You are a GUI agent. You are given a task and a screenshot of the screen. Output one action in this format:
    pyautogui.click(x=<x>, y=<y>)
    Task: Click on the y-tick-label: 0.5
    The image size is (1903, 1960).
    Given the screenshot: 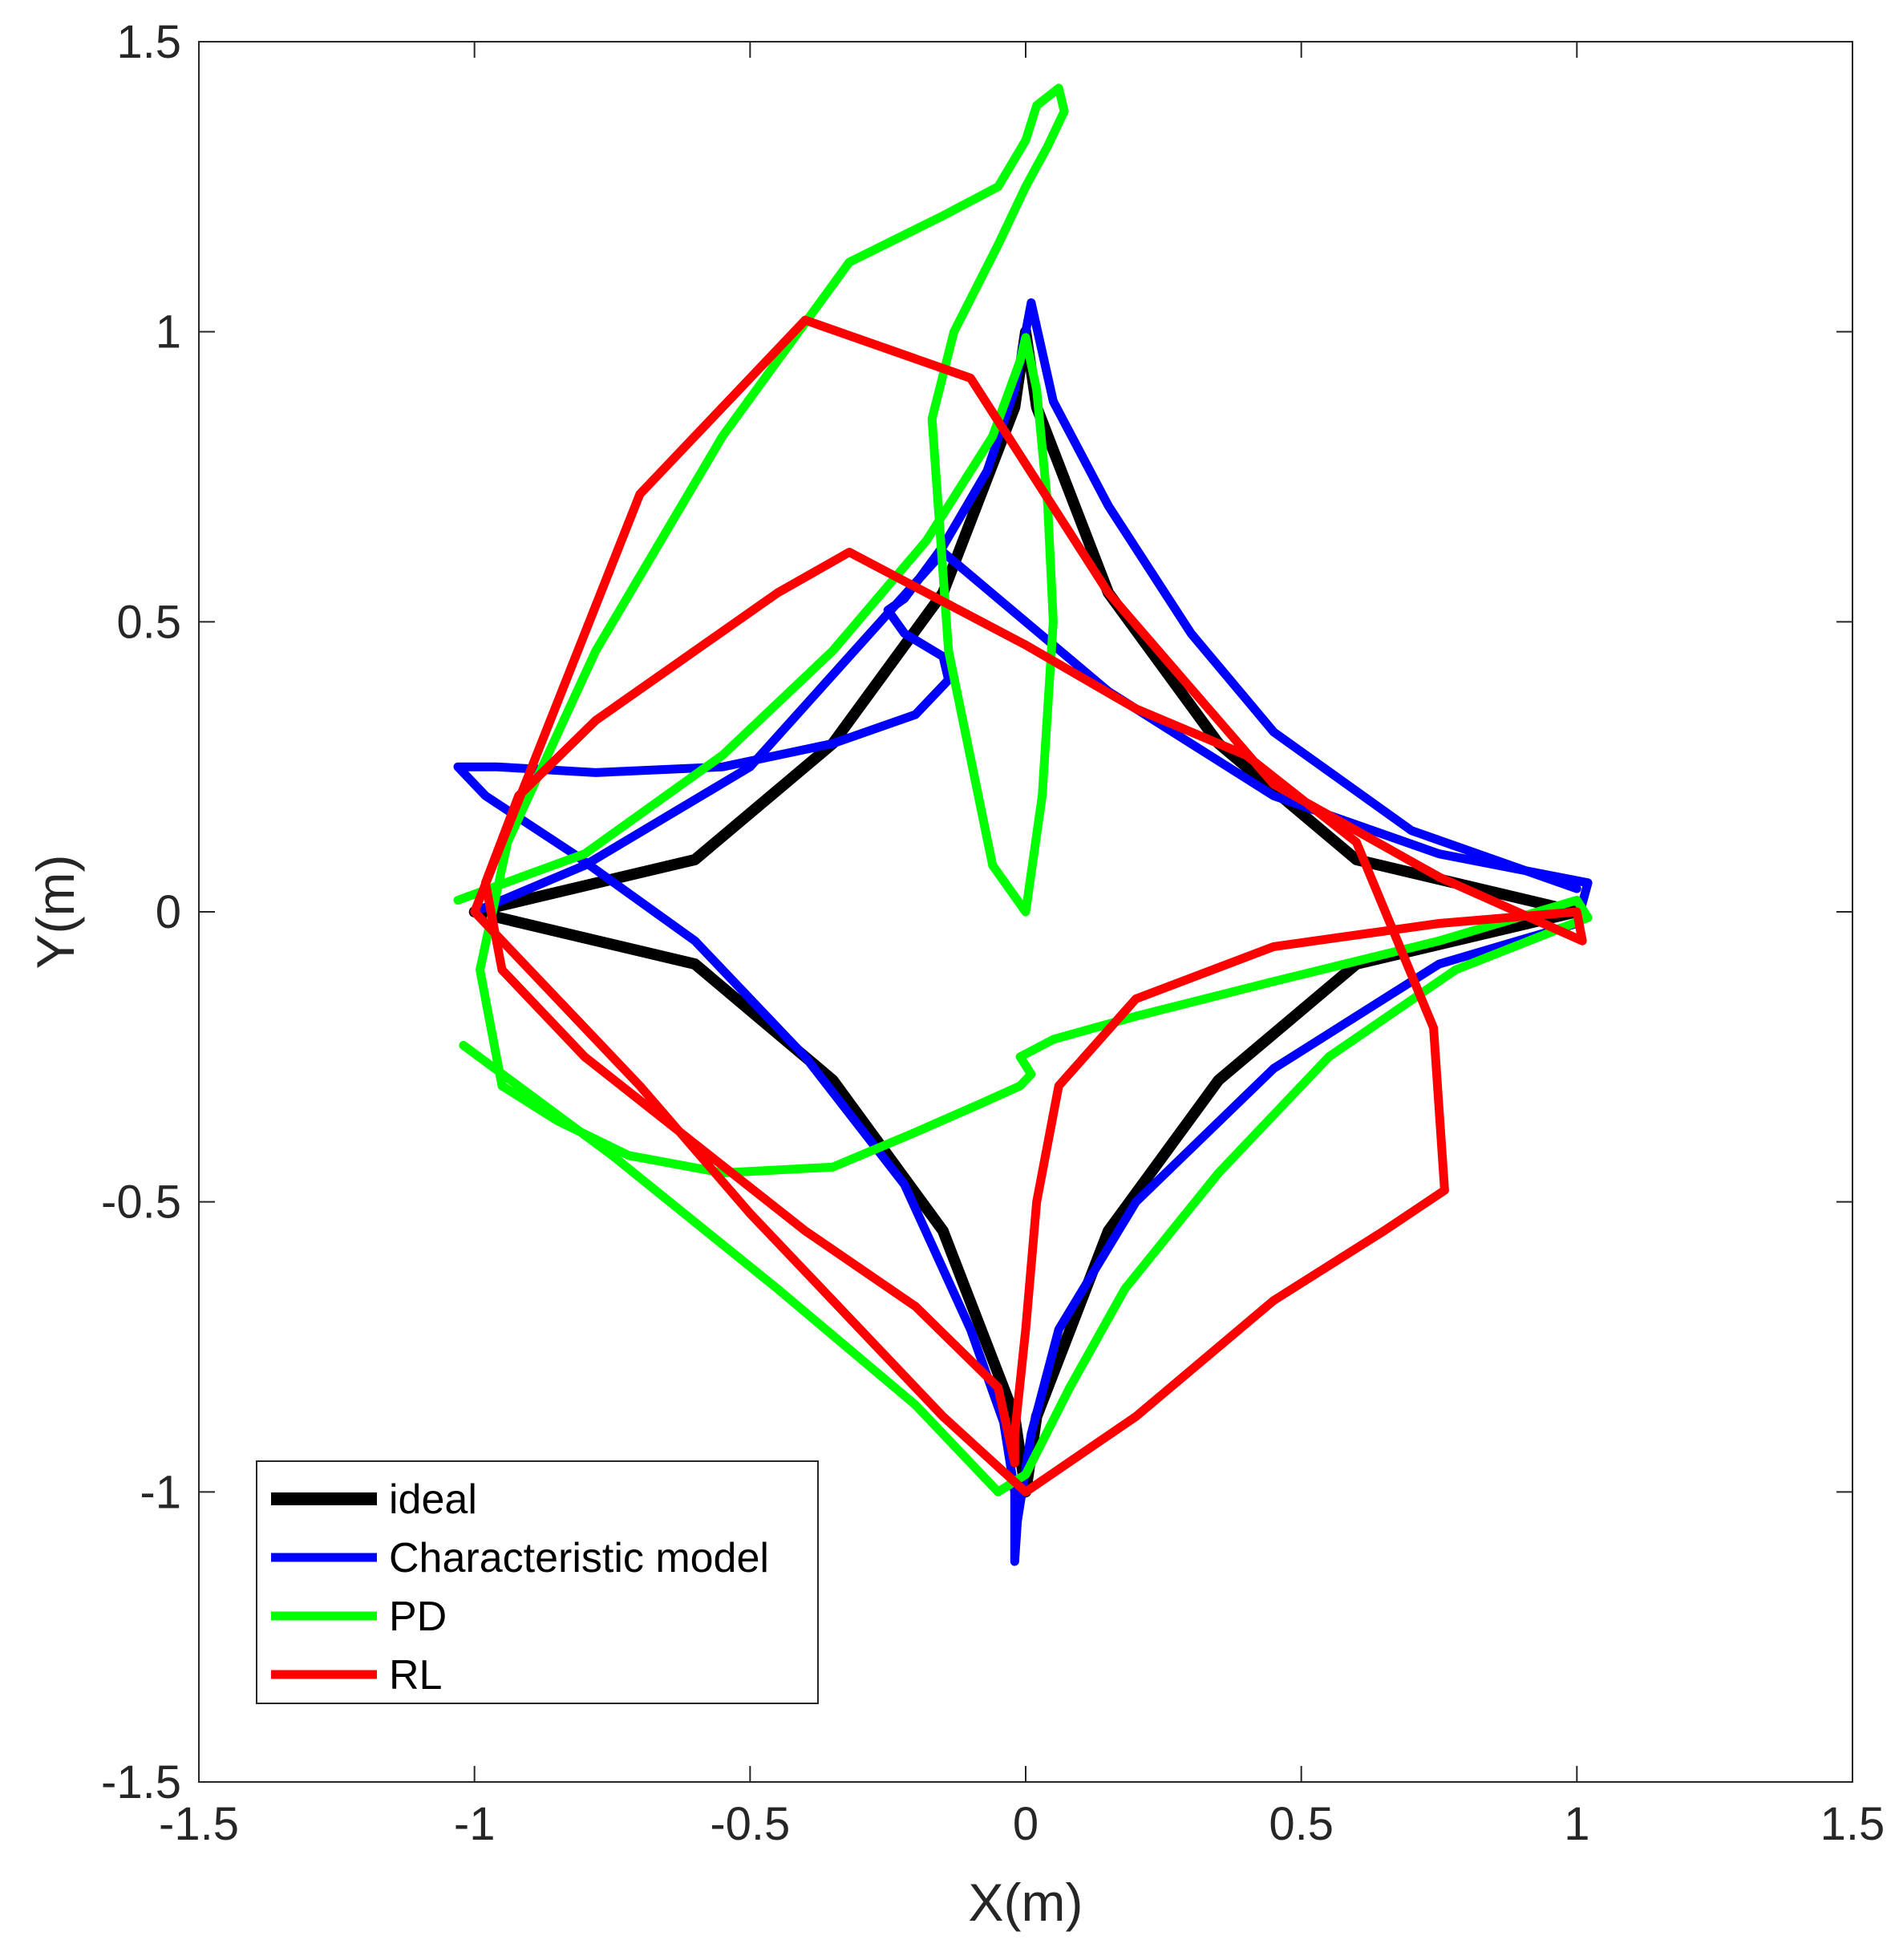 What is the action you would take?
    pyautogui.click(x=148, y=622)
    